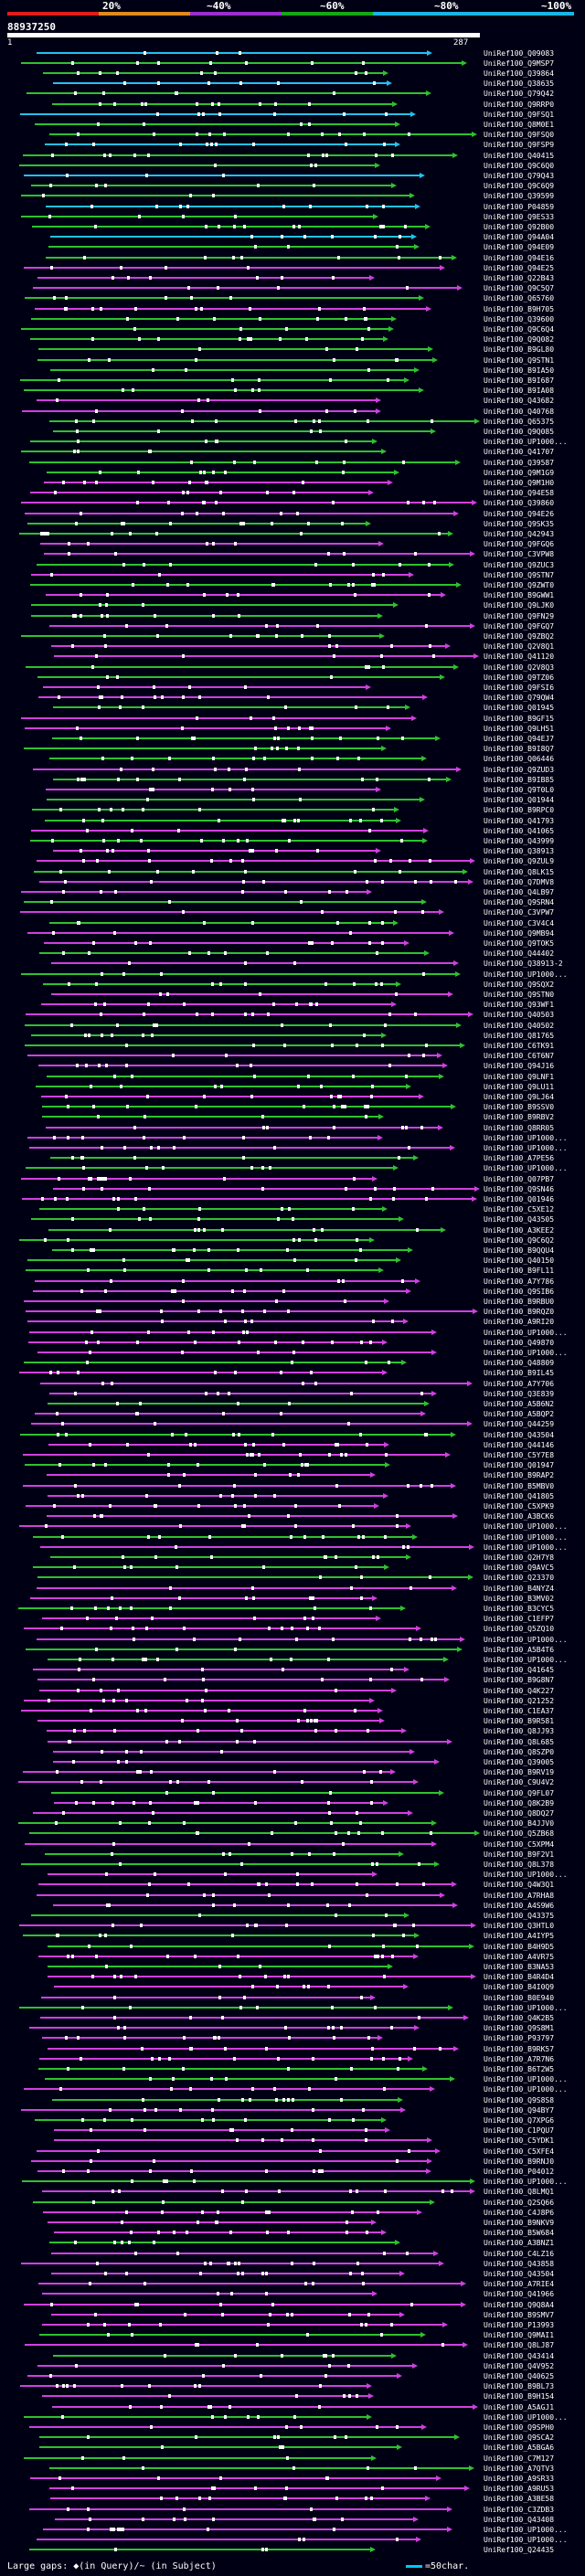  Describe the element at coordinates (307, 963) in the screenshot. I see `hit-row: UniRef100_Q38913-2` at that location.